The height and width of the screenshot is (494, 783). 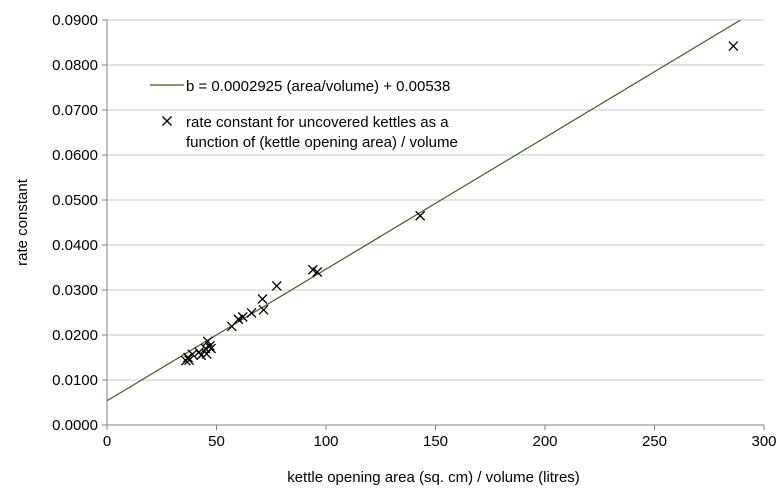 I want to click on y-tick-label: 0.0000, so click(x=75, y=425).